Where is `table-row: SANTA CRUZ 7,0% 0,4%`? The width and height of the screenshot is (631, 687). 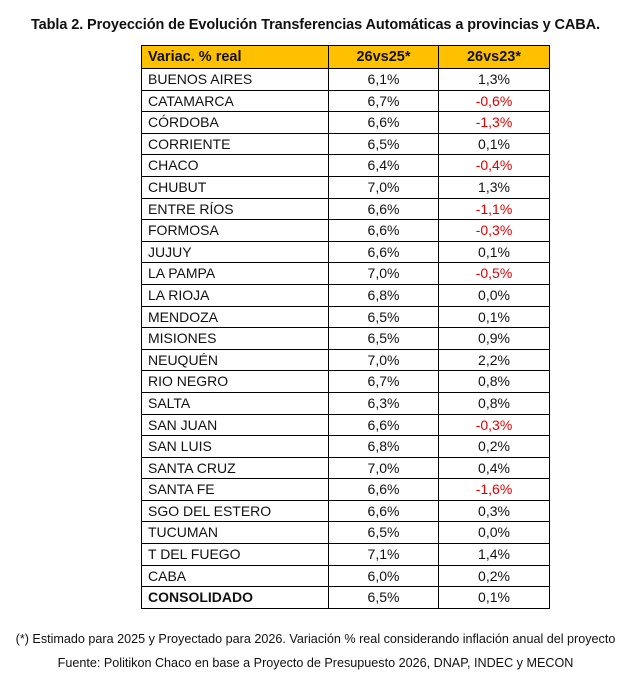
table-row: SANTA CRUZ 7,0% 0,4% is located at coordinates (345, 468).